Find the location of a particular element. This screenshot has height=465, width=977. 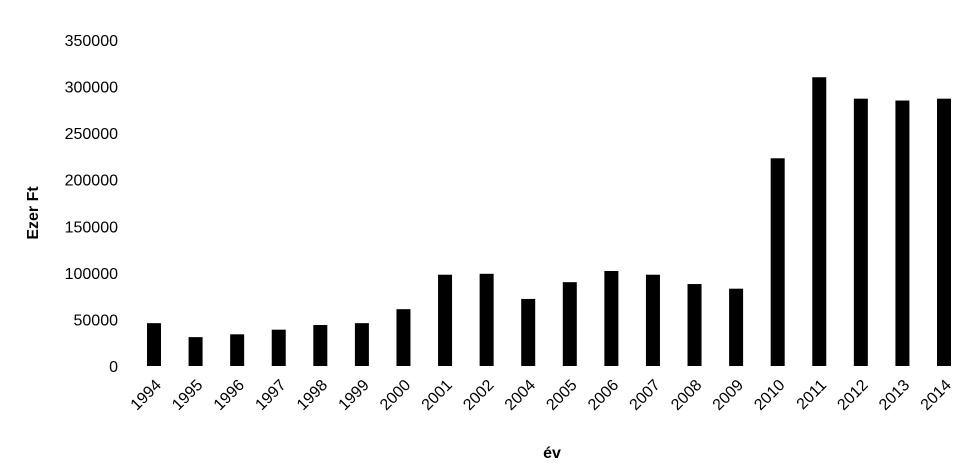

x-tick-label: 1996 is located at coordinates (229, 395).